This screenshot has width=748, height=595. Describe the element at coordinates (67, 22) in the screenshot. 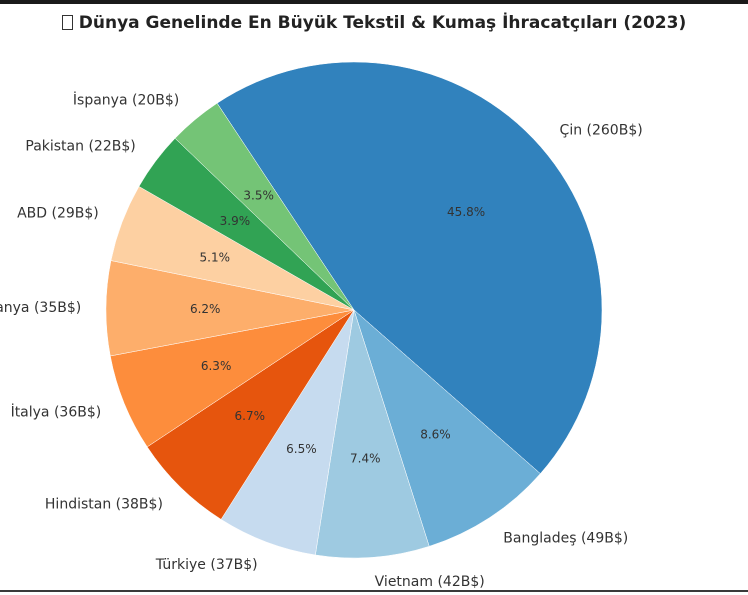

I see `missing-glyph-icon` at that location.